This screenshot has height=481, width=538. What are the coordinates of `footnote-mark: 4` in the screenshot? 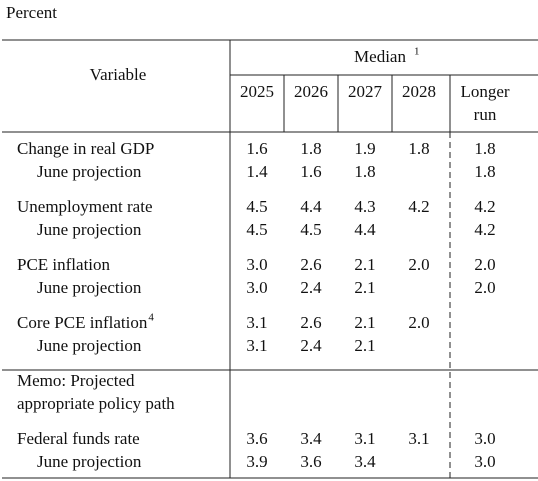 It's located at (151, 318).